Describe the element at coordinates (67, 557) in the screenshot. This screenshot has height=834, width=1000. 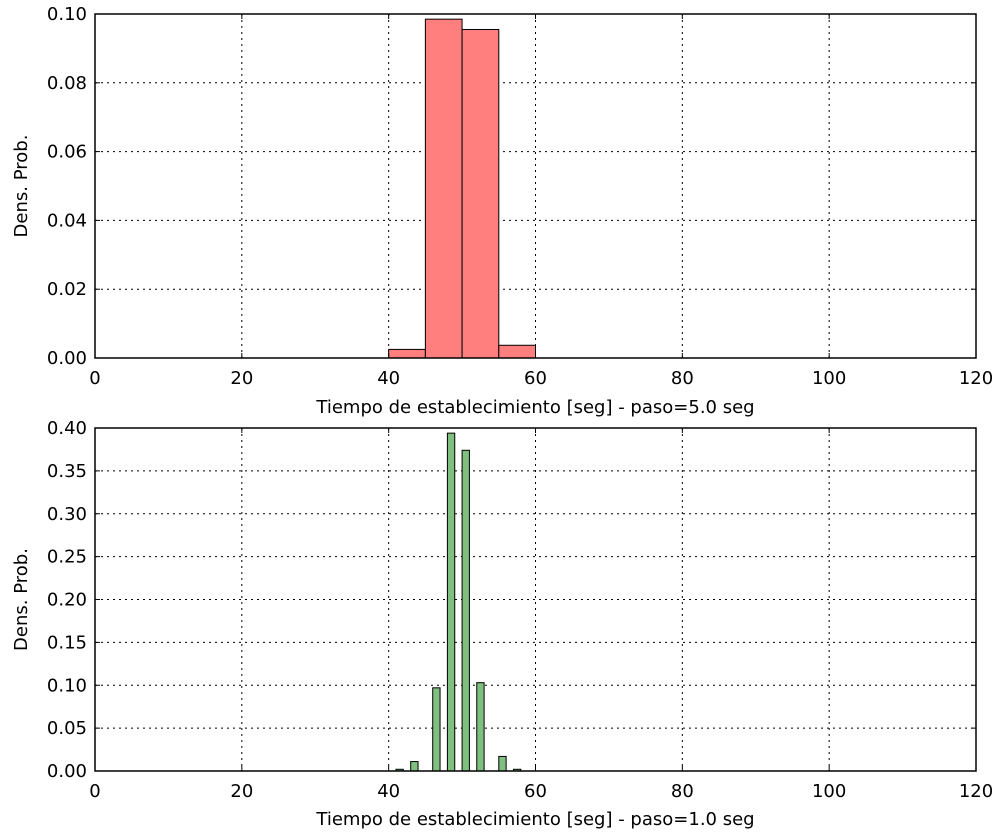
I see `y-tick-label: 0.25` at that location.